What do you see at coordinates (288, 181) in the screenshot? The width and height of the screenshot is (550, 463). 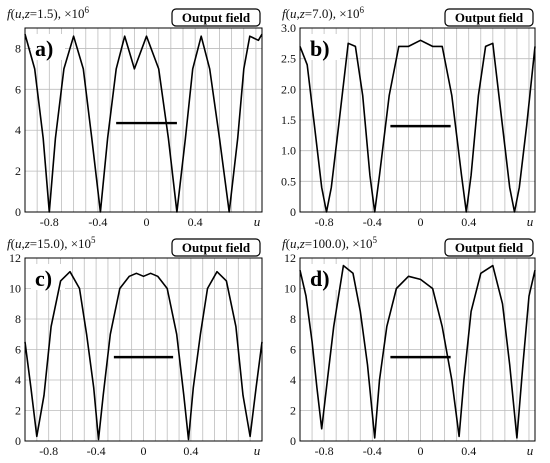 I see `y-tick-label: 0.5` at bounding box center [288, 181].